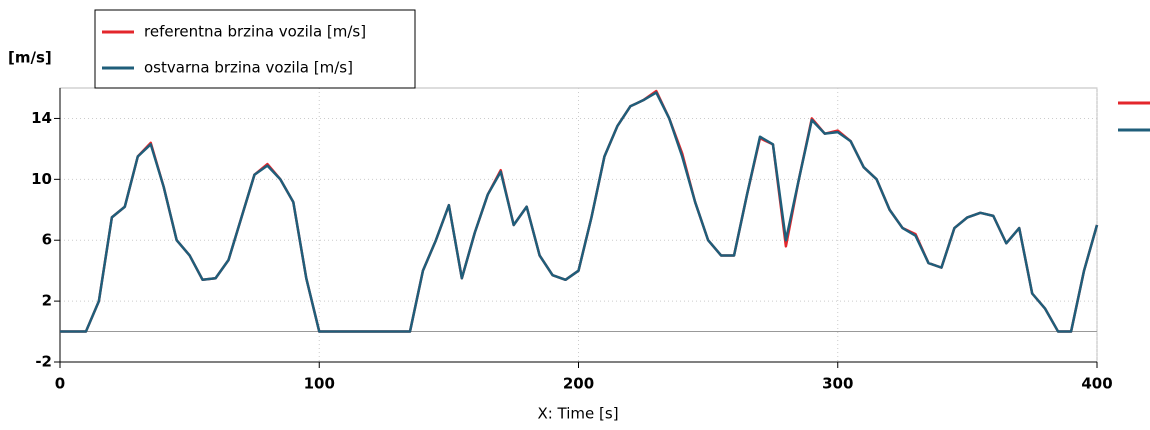  I want to click on legend-box, so click(255, 49).